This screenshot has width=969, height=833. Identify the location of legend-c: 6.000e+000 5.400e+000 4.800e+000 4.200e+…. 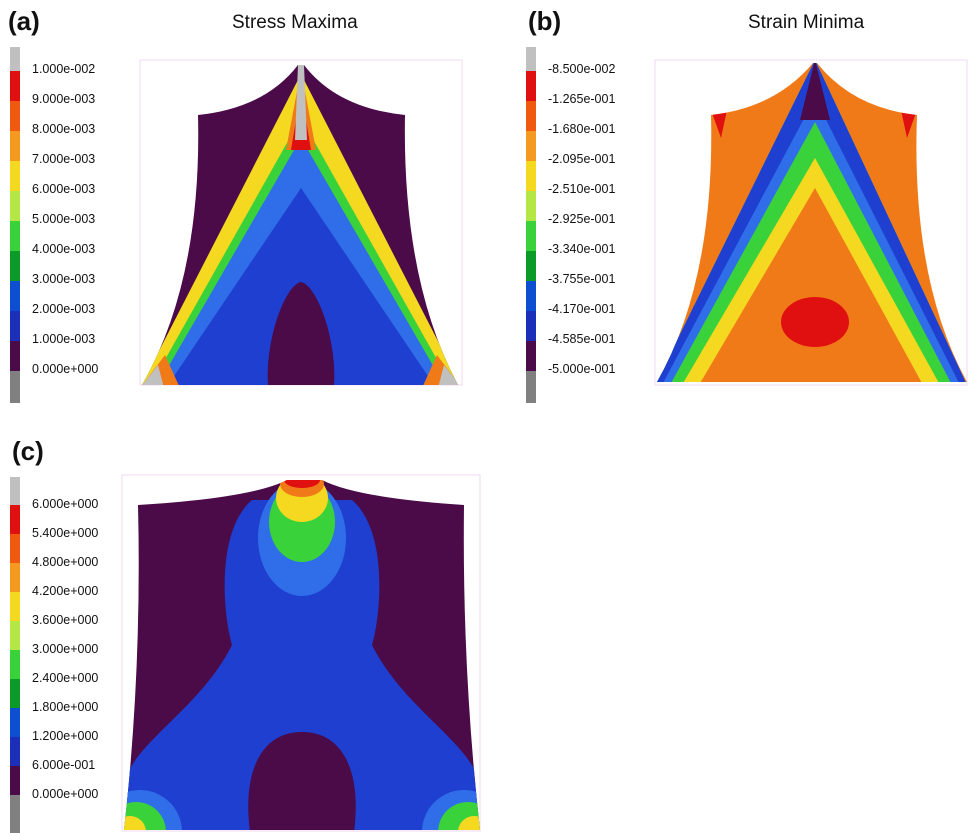
(54, 655).